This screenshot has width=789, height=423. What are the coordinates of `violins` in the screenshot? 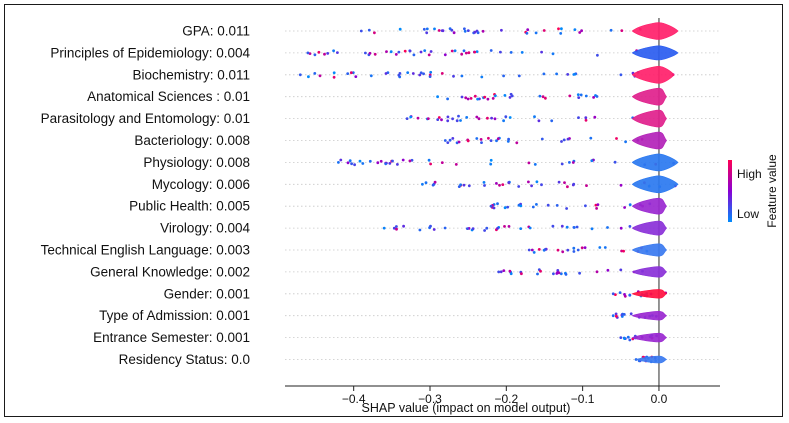 It's located at (655, 193).